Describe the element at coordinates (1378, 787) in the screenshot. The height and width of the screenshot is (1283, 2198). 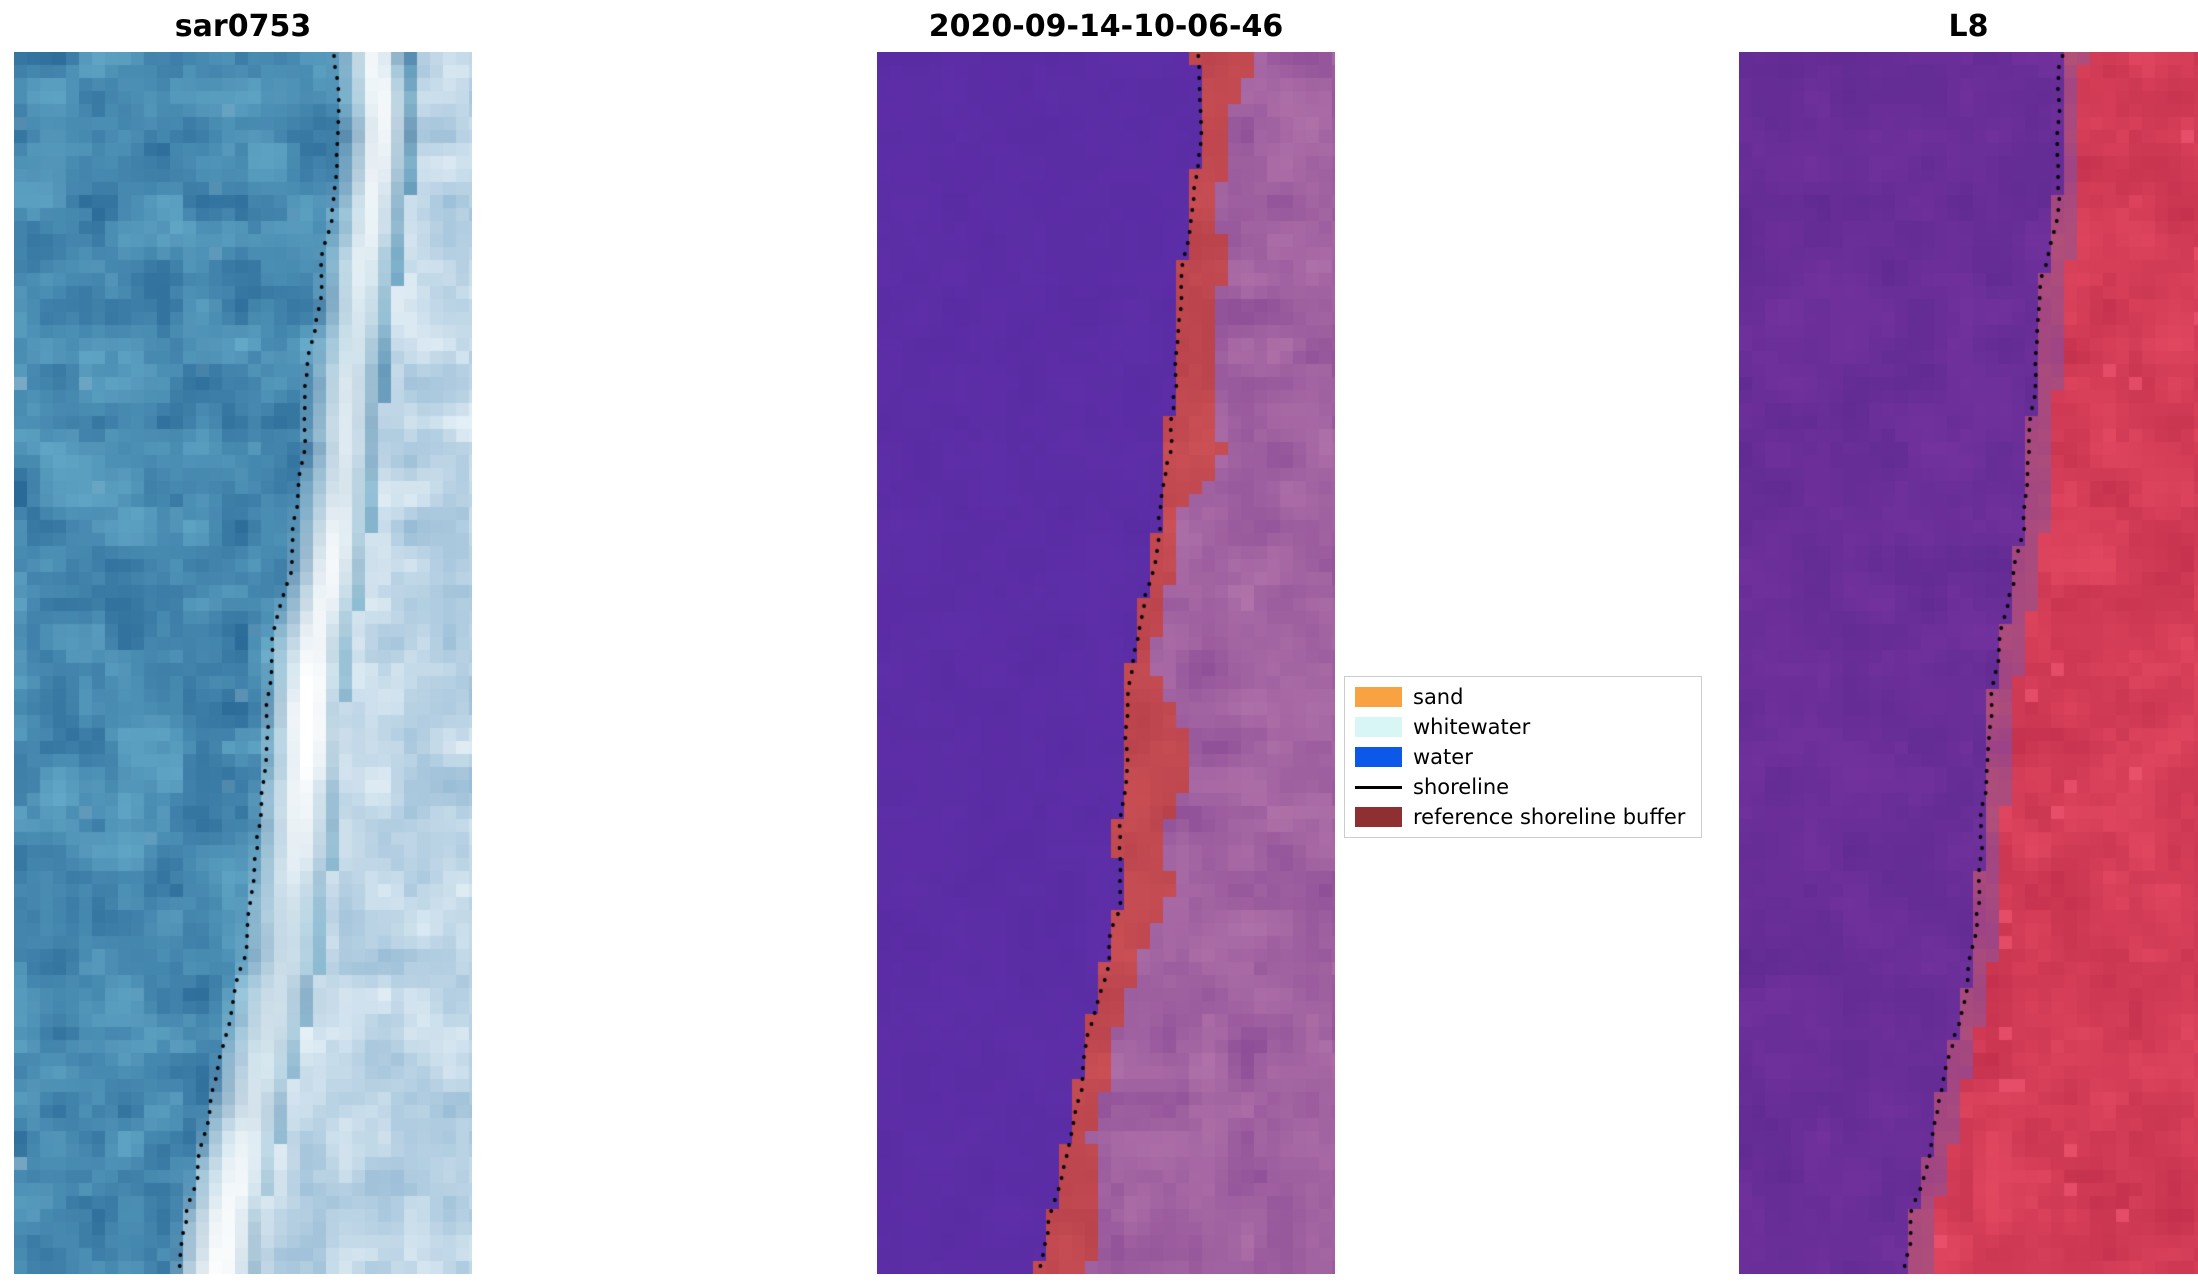
I see `shoreline-line-swatch` at that location.